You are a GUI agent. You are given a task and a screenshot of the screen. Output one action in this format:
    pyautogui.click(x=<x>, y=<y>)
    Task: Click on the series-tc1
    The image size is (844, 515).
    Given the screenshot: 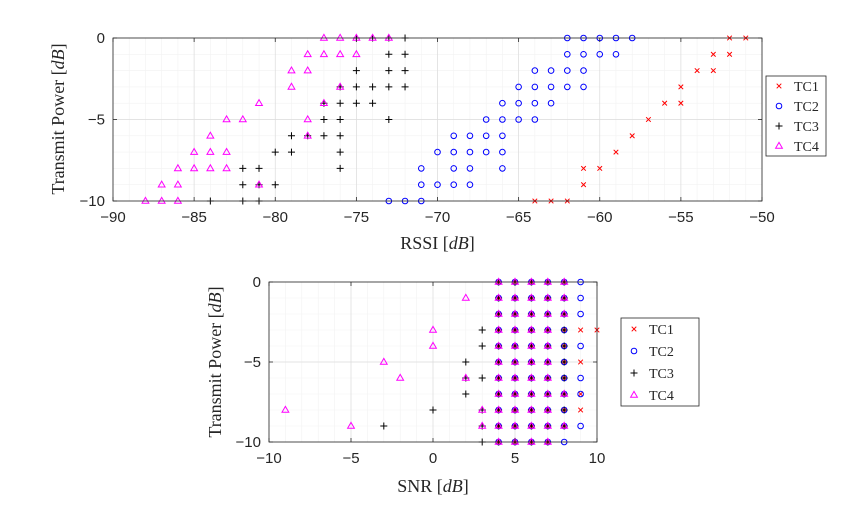 What is the action you would take?
    pyautogui.click(x=640, y=119)
    